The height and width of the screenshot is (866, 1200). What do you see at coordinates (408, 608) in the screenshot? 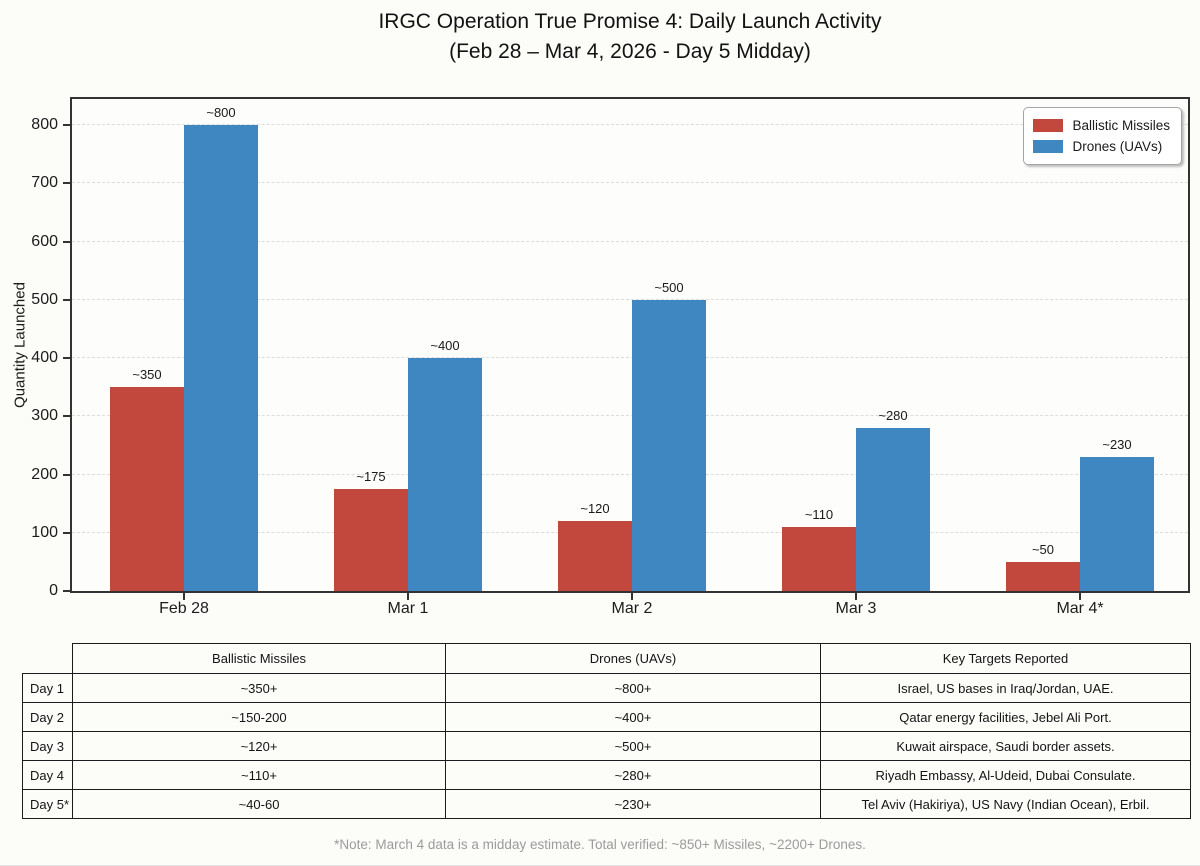
I see `x-tick-label: Mar 1` at bounding box center [408, 608].